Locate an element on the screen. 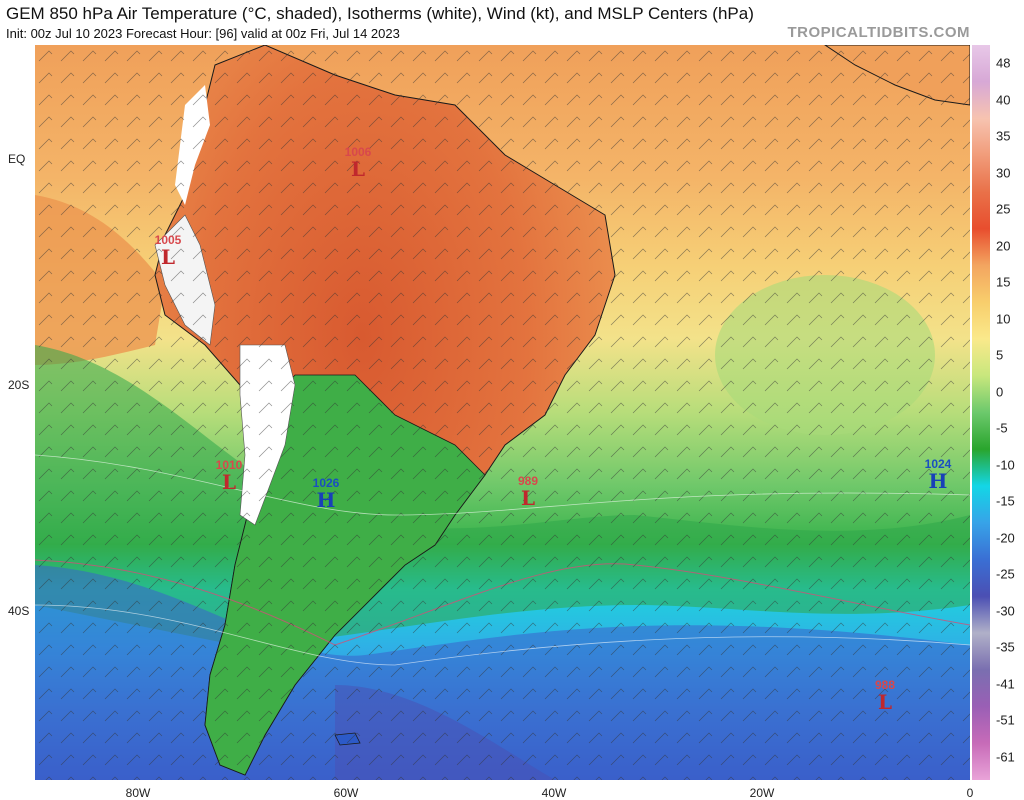  high-pressure-center: 1024 H is located at coordinates (938, 474).